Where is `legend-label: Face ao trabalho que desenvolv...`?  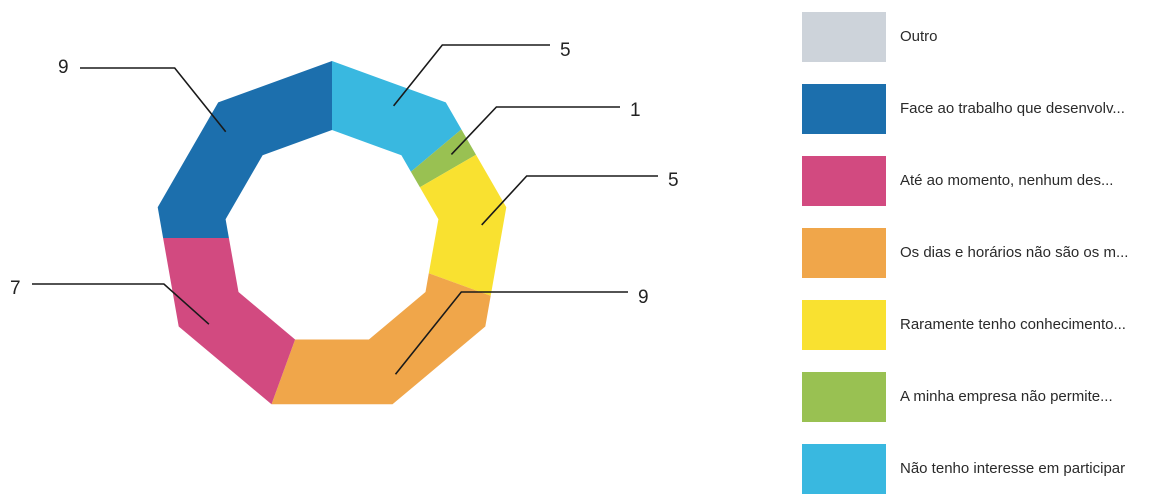 legend-label: Face ao trabalho que desenvolv... is located at coordinates (1012, 108).